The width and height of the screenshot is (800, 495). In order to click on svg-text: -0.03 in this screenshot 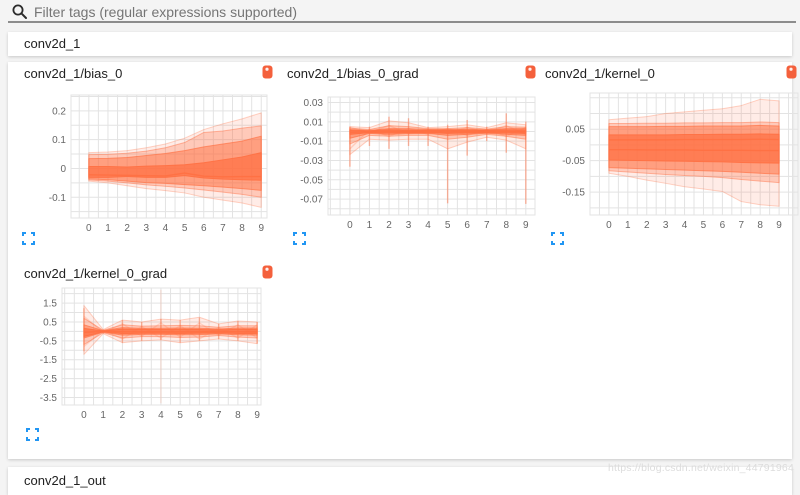, I will do `click(311, 161)`.